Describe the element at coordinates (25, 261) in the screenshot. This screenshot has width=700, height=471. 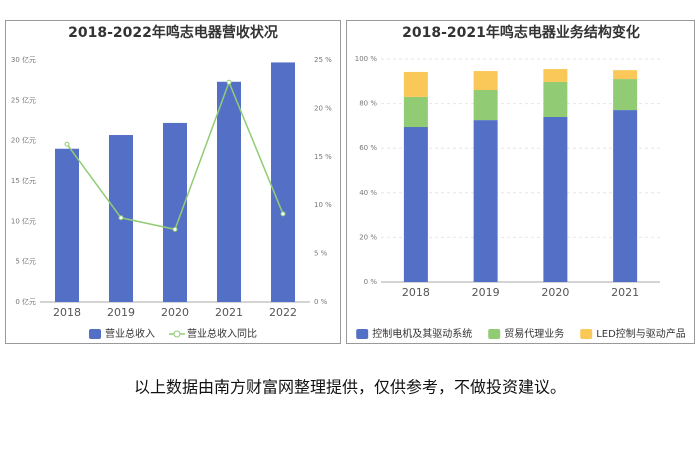
I see `y-tick-label: 5 亿元` at that location.